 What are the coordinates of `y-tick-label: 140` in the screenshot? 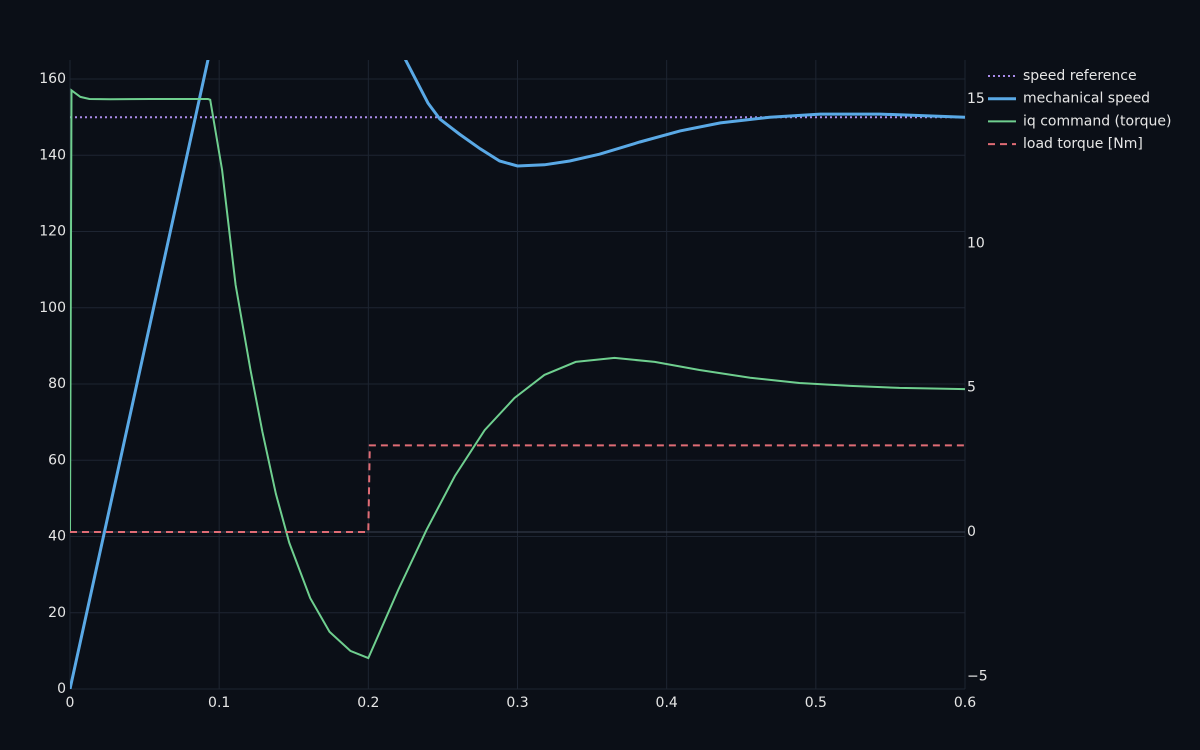 It's located at (52, 155).